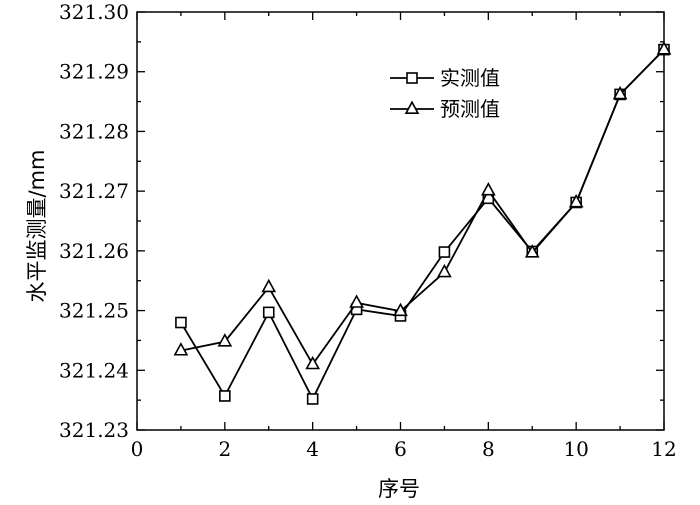 The image size is (700, 505). Describe the element at coordinates (94, 131) in the screenshot. I see `y-tick-label: 321.28` at that location.